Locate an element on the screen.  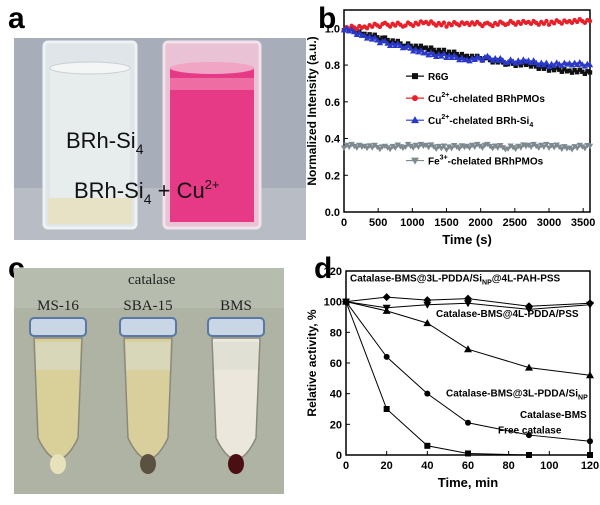
legend-label: R6G is located at coordinates (438, 77).